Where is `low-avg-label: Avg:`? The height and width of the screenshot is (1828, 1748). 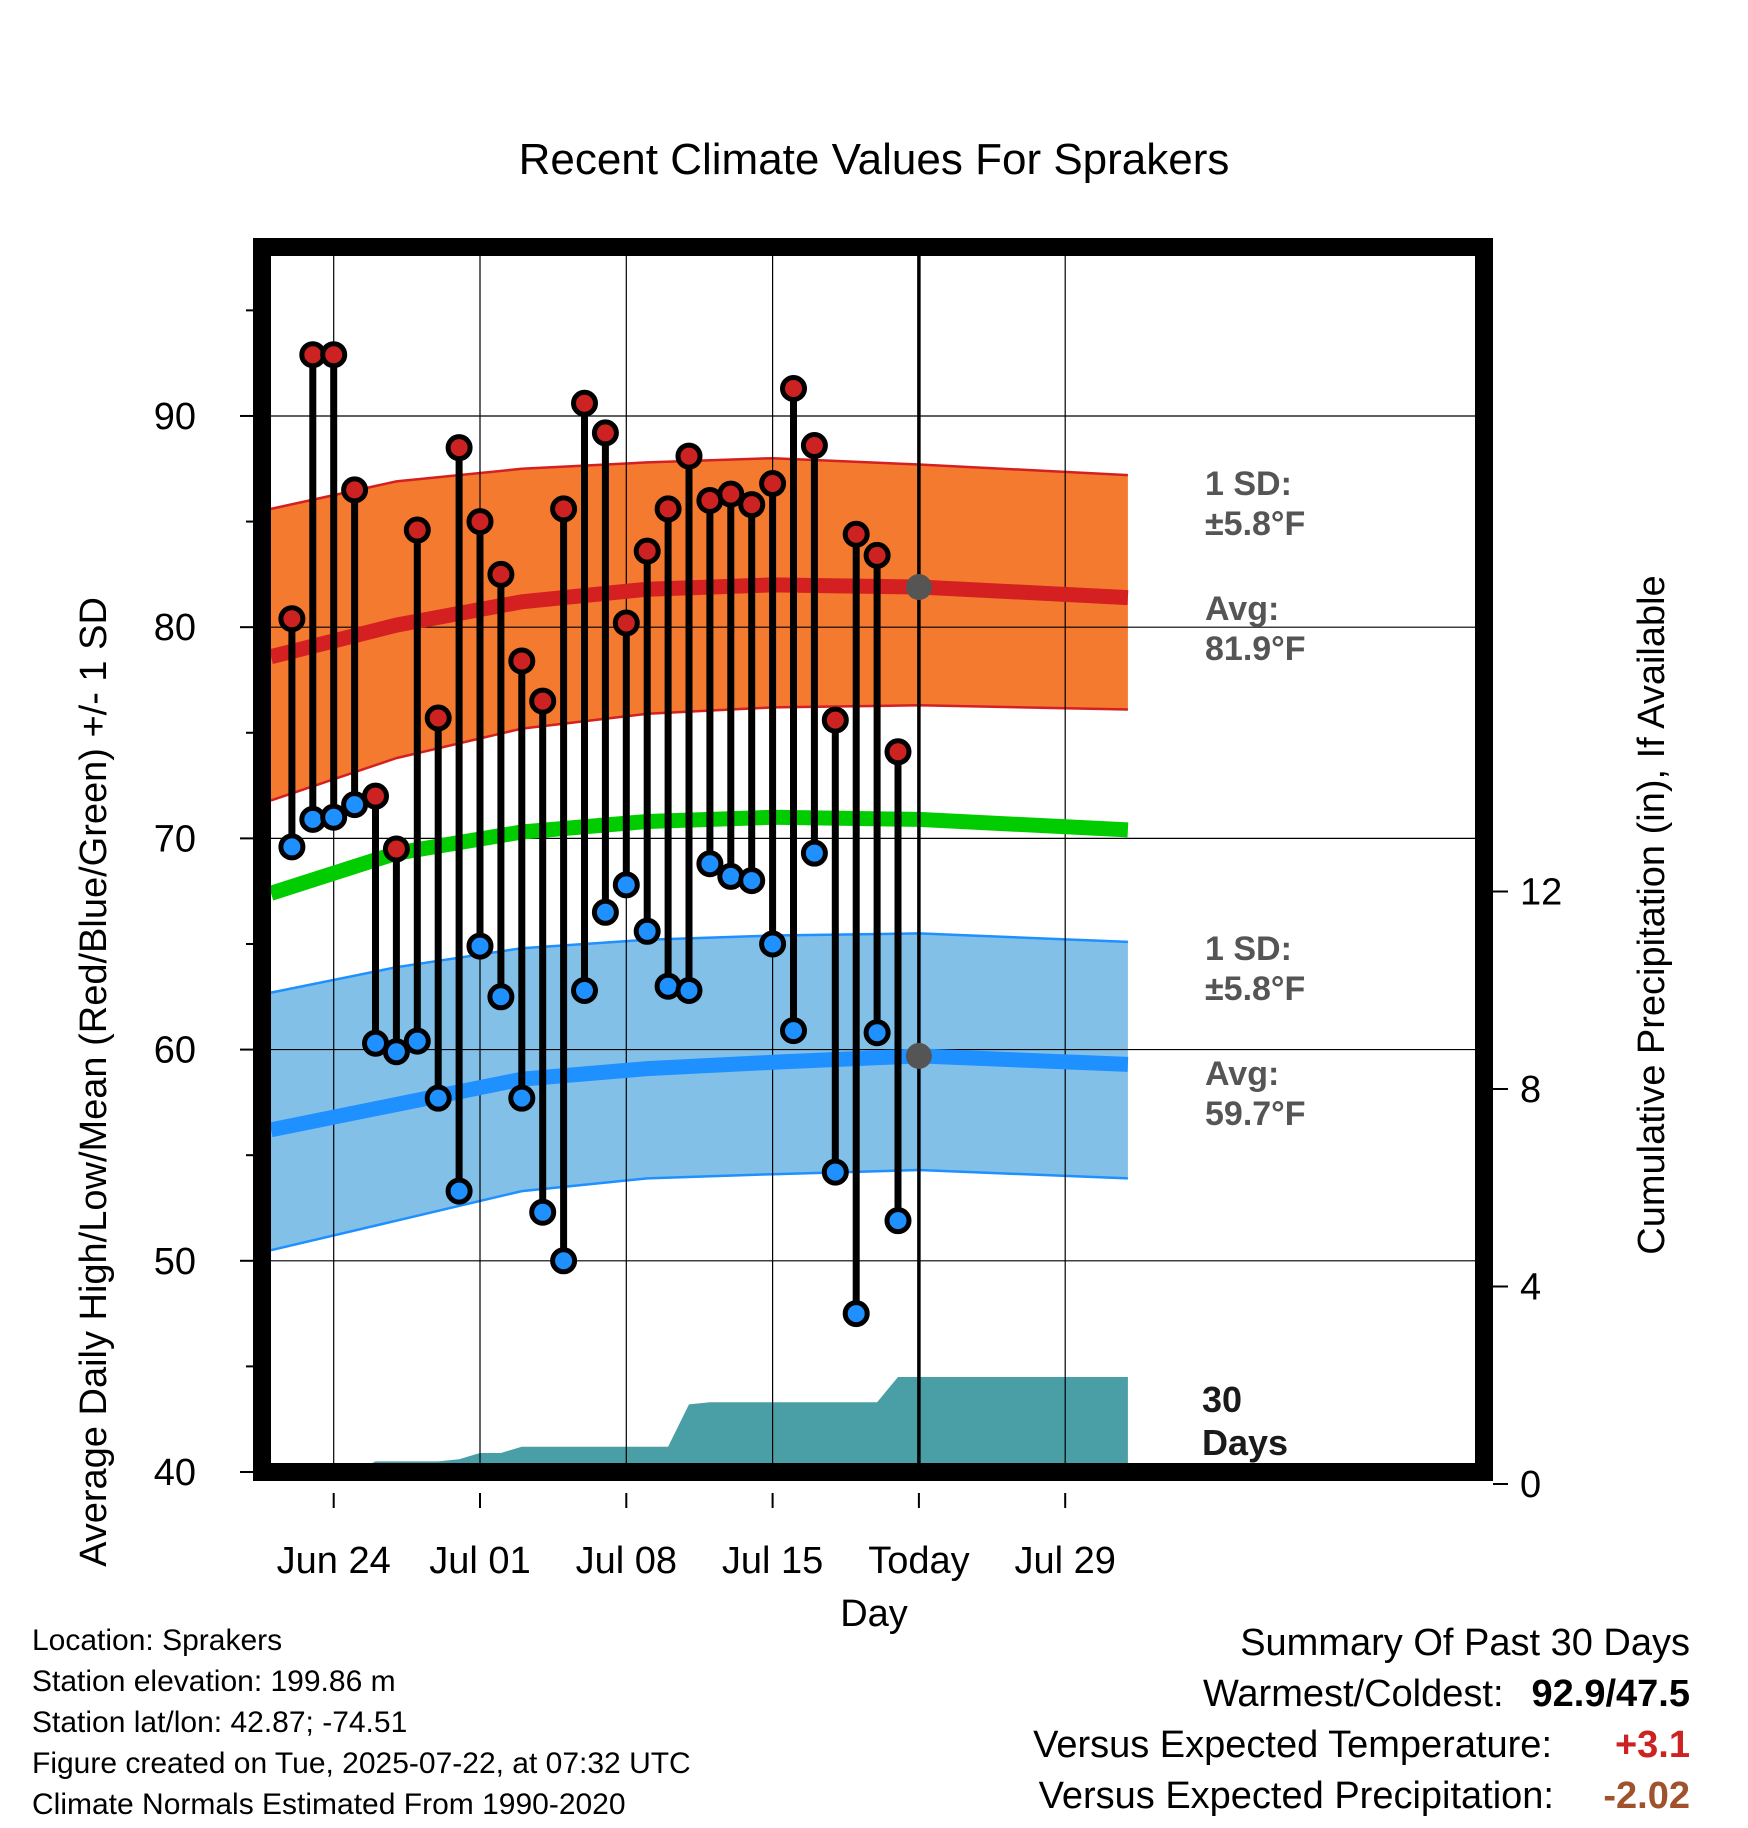 low-avg-label: Avg: is located at coordinates (1242, 1074).